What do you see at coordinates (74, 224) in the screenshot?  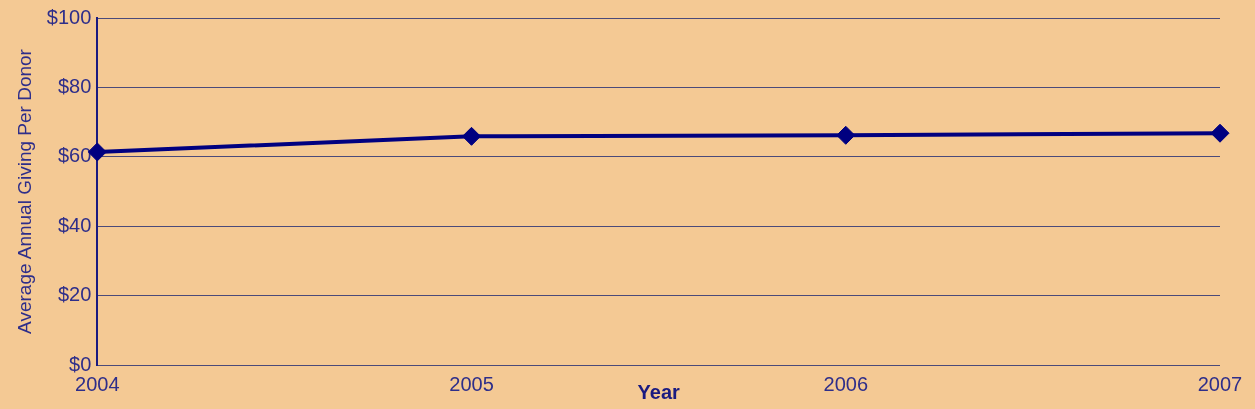 I see `y-tick-label: $40` at bounding box center [74, 224].